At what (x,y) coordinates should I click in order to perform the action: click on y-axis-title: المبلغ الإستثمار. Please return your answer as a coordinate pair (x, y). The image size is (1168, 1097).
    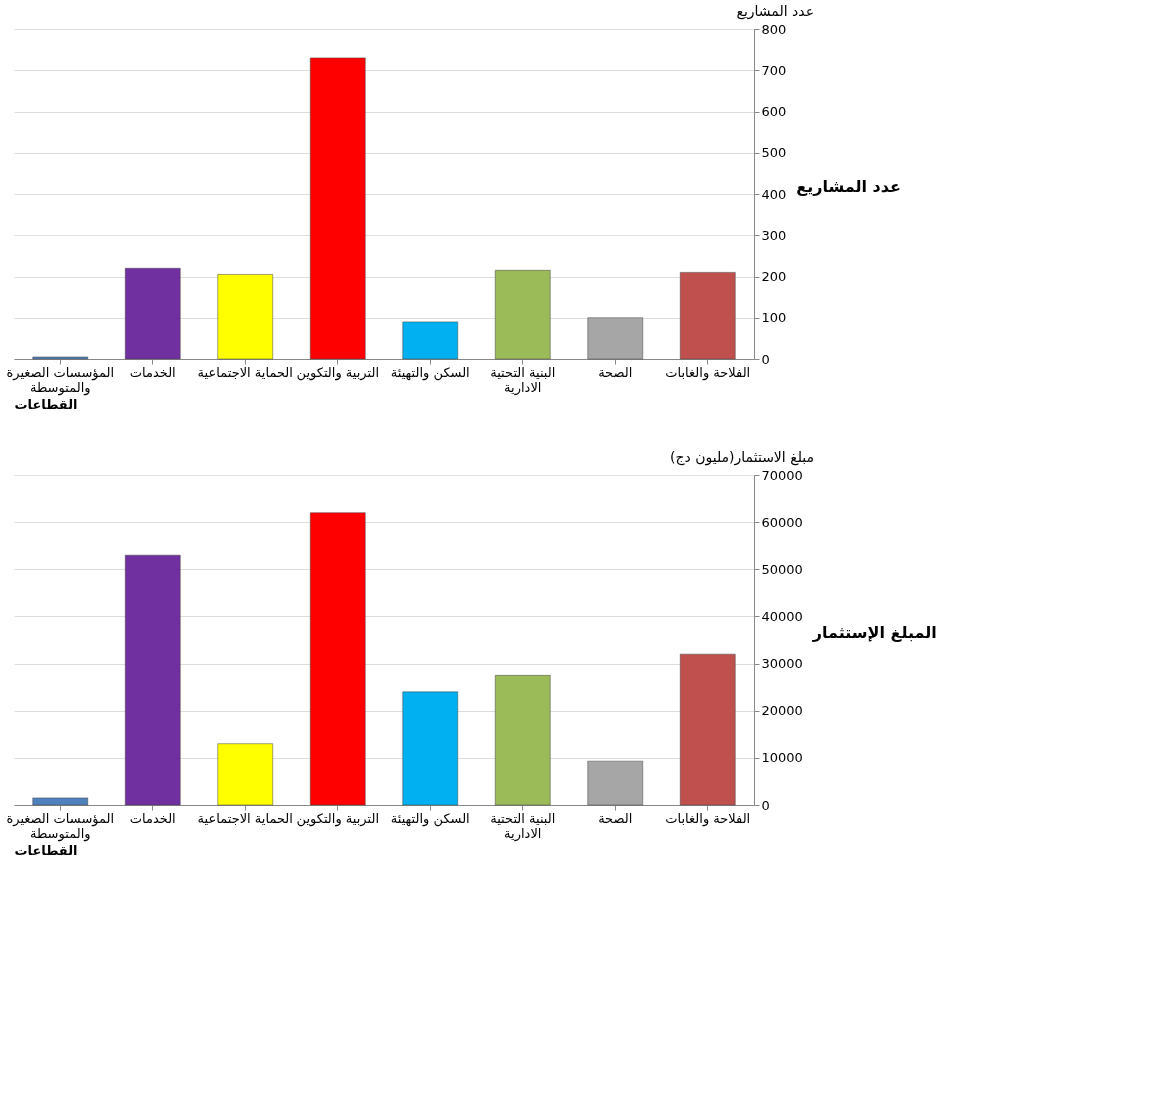
    Looking at the image, I should click on (874, 632).